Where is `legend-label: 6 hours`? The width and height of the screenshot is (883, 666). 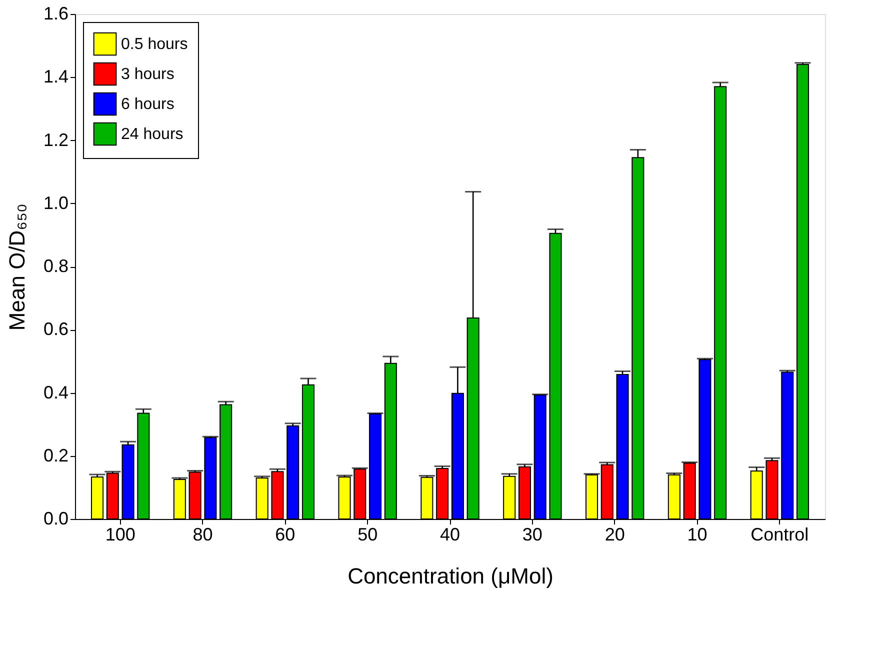
legend-label: 6 hours is located at coordinates (147, 104).